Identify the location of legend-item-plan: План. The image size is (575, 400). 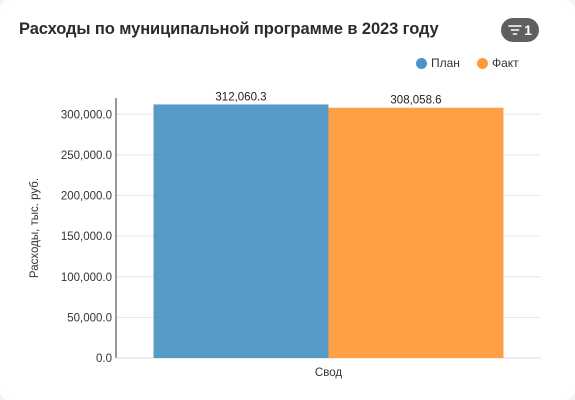
(438, 63).